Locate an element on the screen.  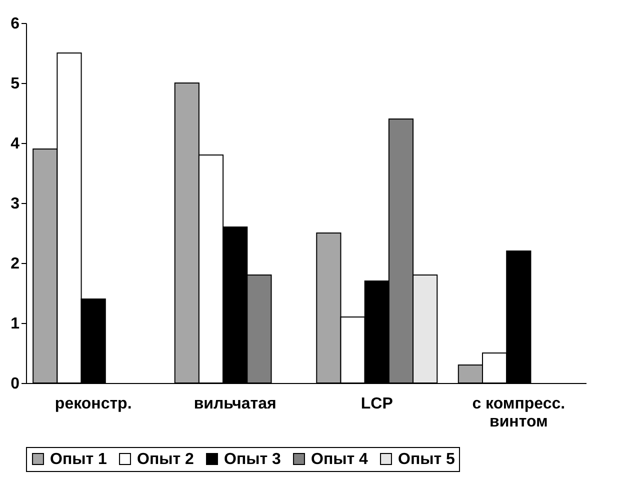
y-tick-label: 3 is located at coordinates (15, 204).